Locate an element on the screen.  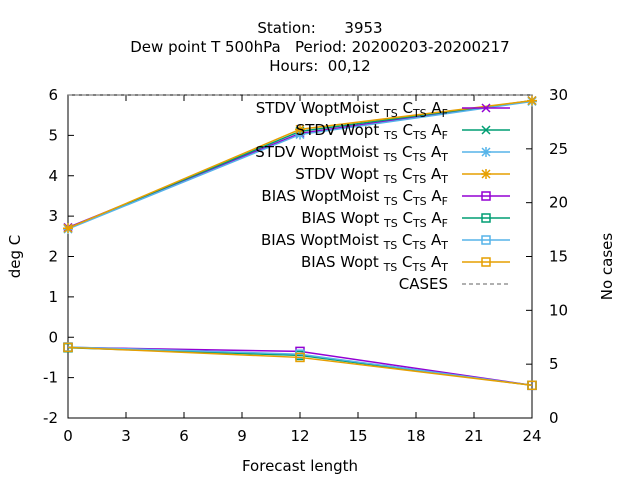
legend-label-cases: CASES is located at coordinates (423, 284).